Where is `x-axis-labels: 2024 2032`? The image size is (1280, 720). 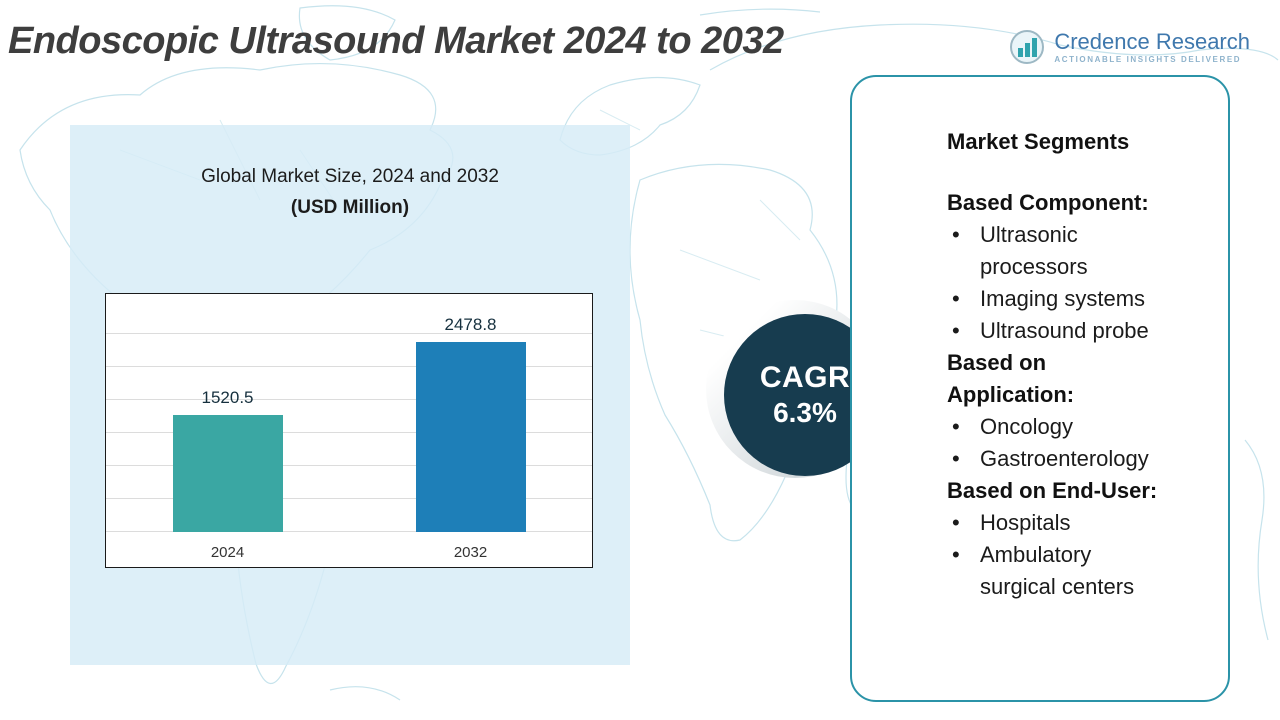 x-axis-labels: 2024 2032 is located at coordinates (349, 552).